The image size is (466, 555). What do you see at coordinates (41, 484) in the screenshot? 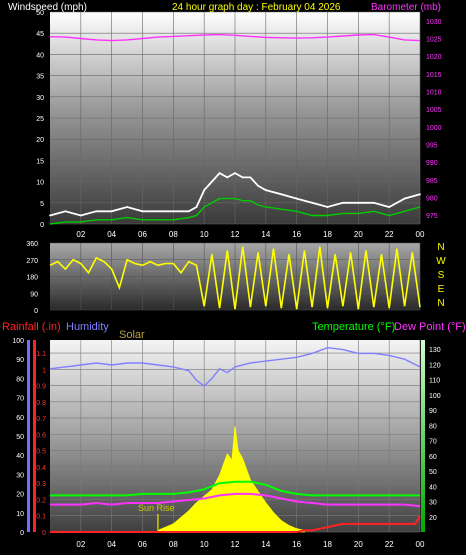
I see `rainfall-tick-label: 0.3` at bounding box center [41, 484].